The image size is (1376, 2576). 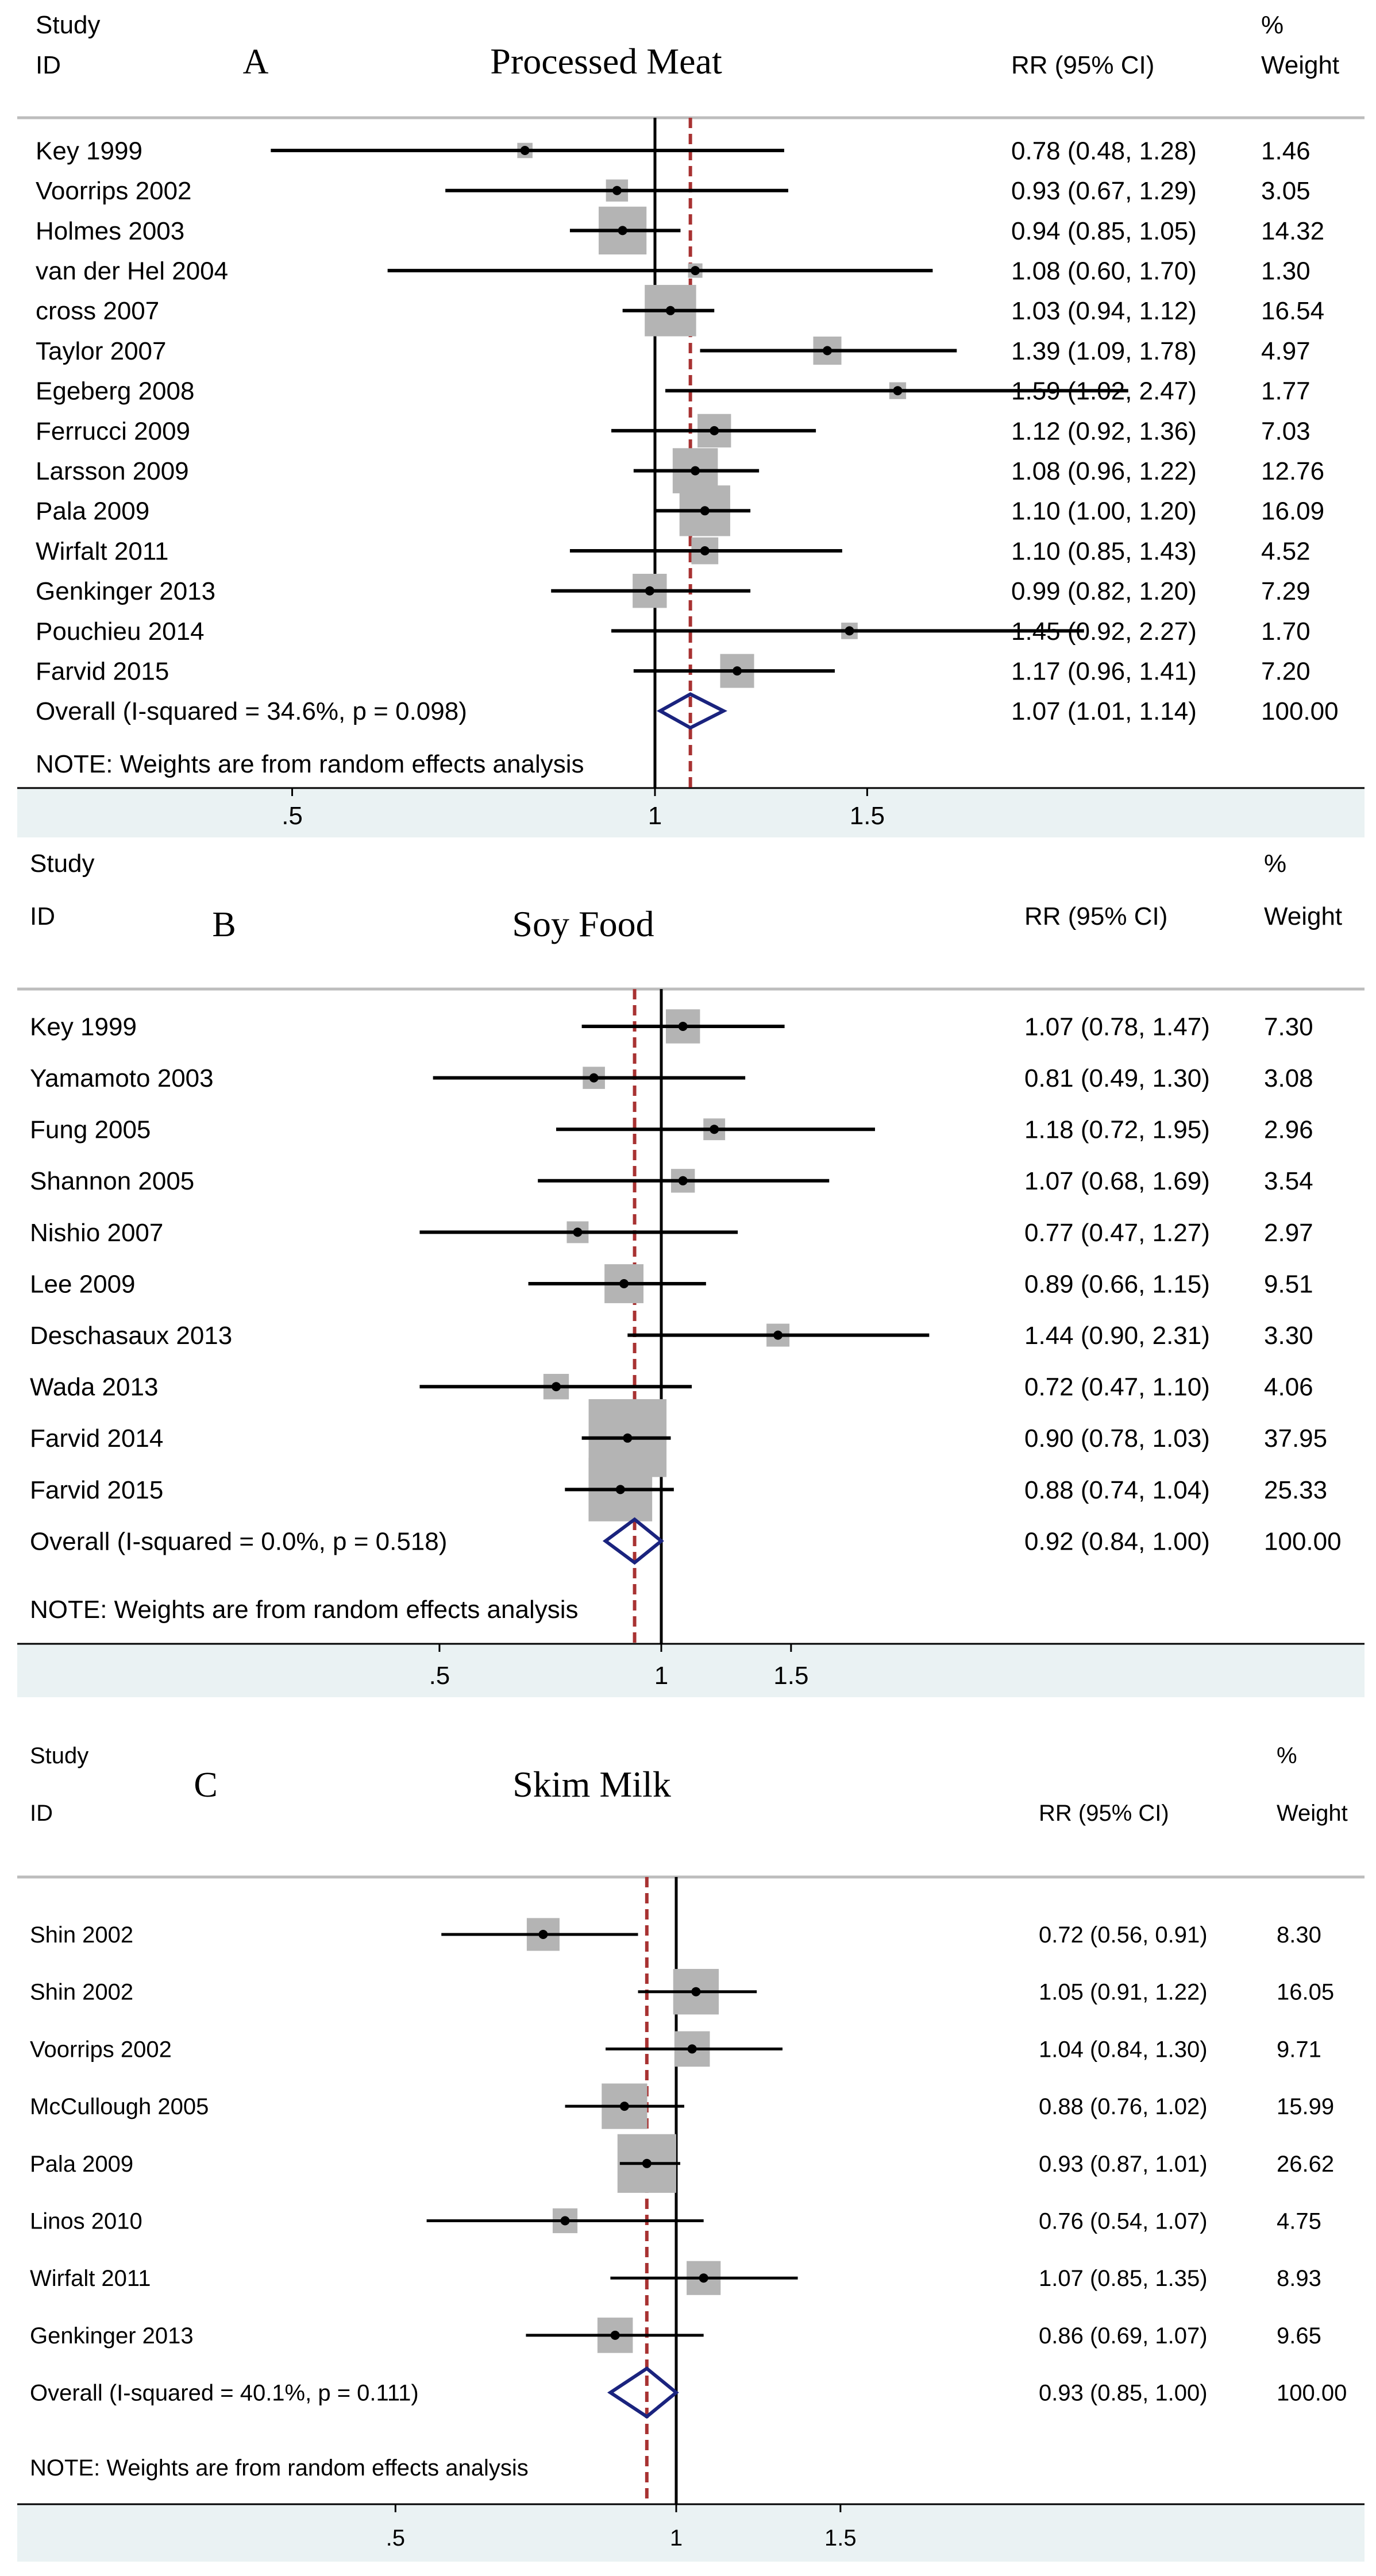 What do you see at coordinates (675, 2049) in the screenshot?
I see `study-row: Voorrips 2002 1.04 (0.84, 1.30) 9.71` at bounding box center [675, 2049].